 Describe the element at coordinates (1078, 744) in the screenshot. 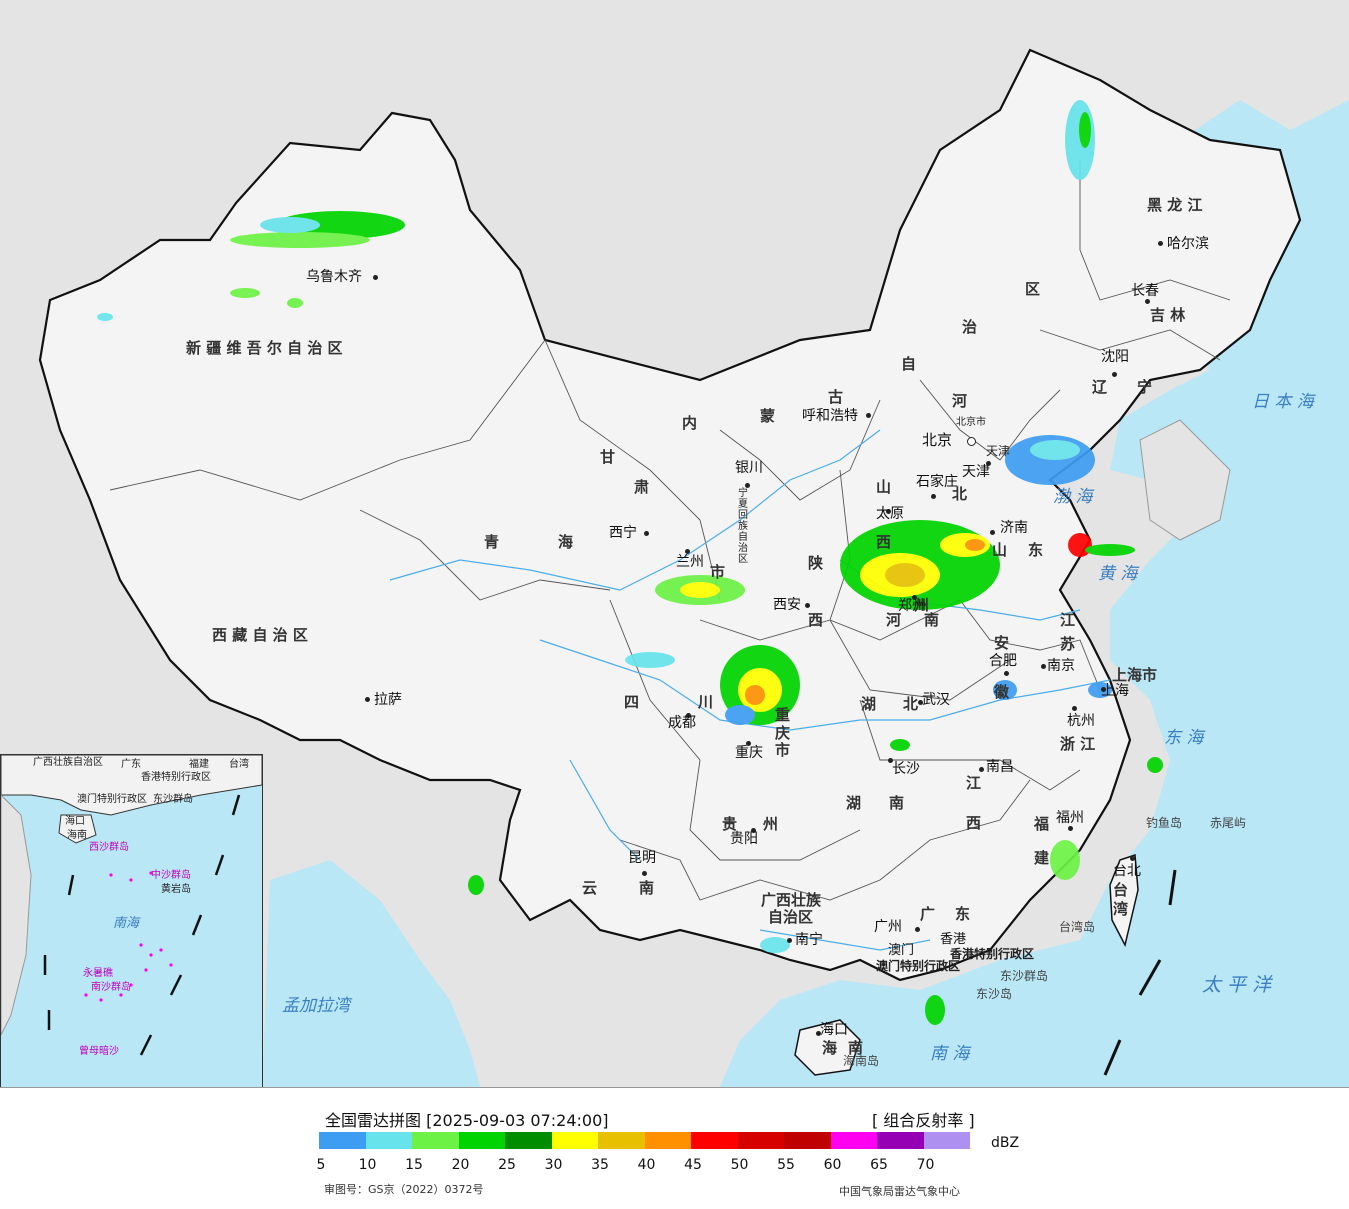

I see `province-zhejiang: 浙 江` at that location.